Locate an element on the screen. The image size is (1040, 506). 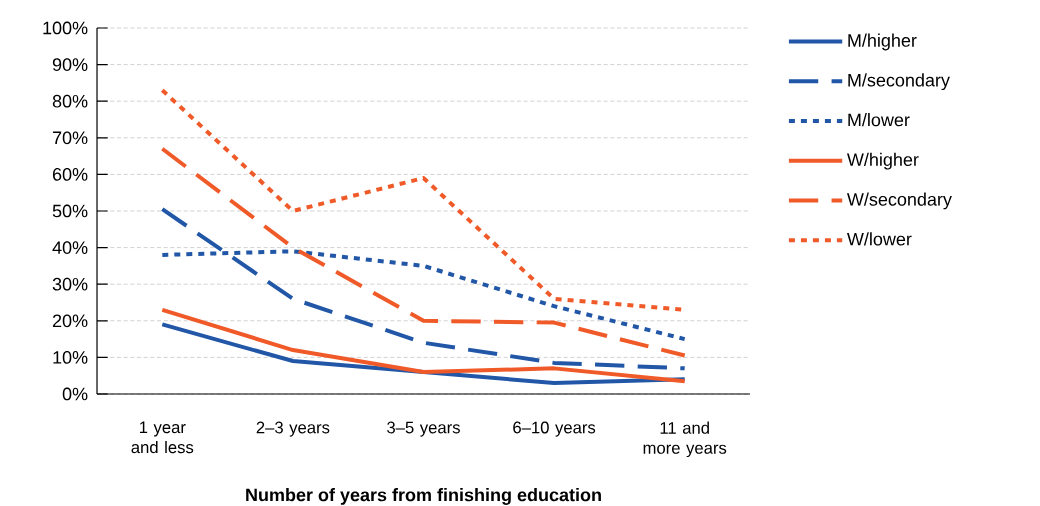
x-tick-label: 2–3 years is located at coordinates (293, 429).